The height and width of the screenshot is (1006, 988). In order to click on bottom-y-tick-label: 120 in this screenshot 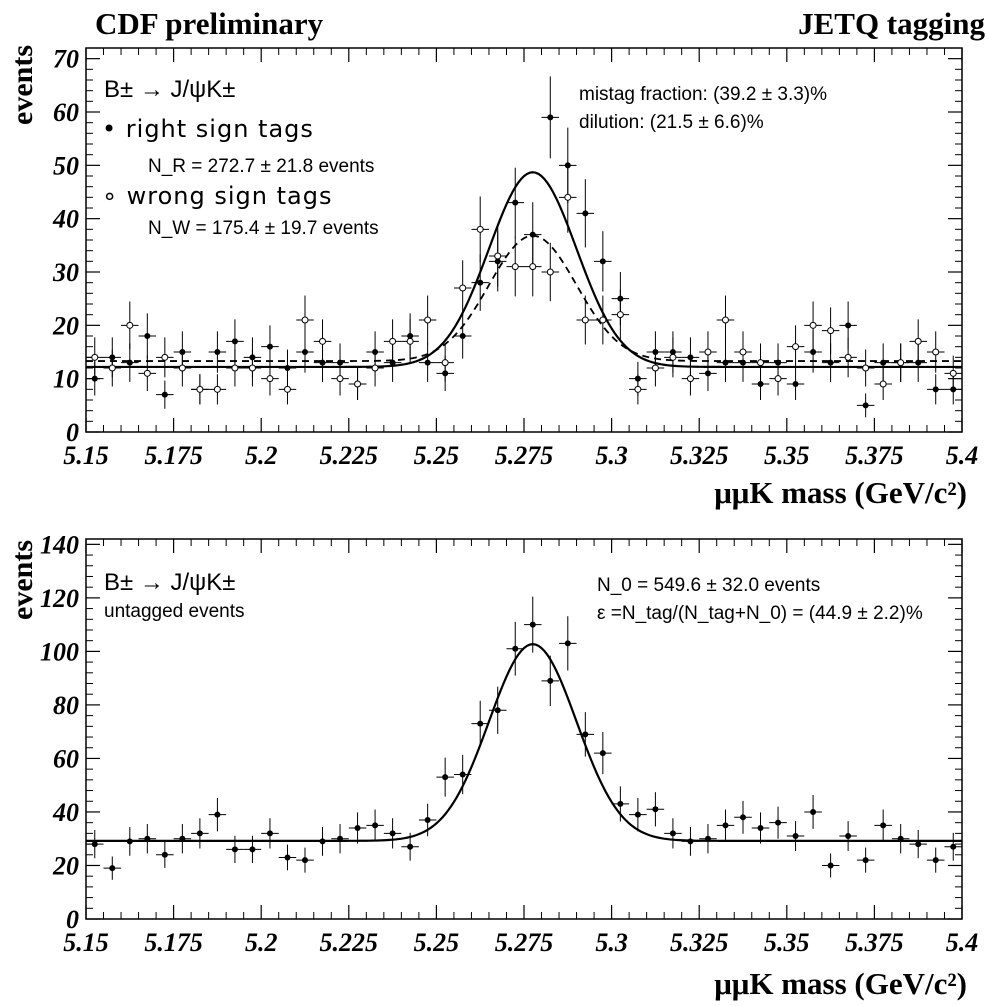, I will do `click(59, 598)`.